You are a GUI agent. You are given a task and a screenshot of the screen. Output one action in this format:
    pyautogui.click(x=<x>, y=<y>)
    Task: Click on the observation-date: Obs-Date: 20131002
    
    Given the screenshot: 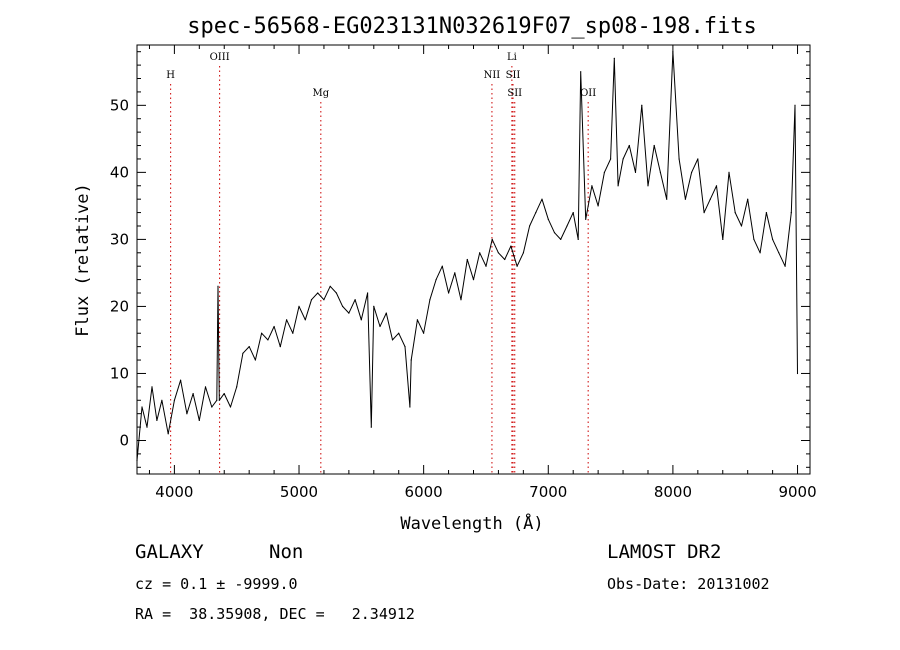 What is the action you would take?
    pyautogui.click(x=688, y=584)
    